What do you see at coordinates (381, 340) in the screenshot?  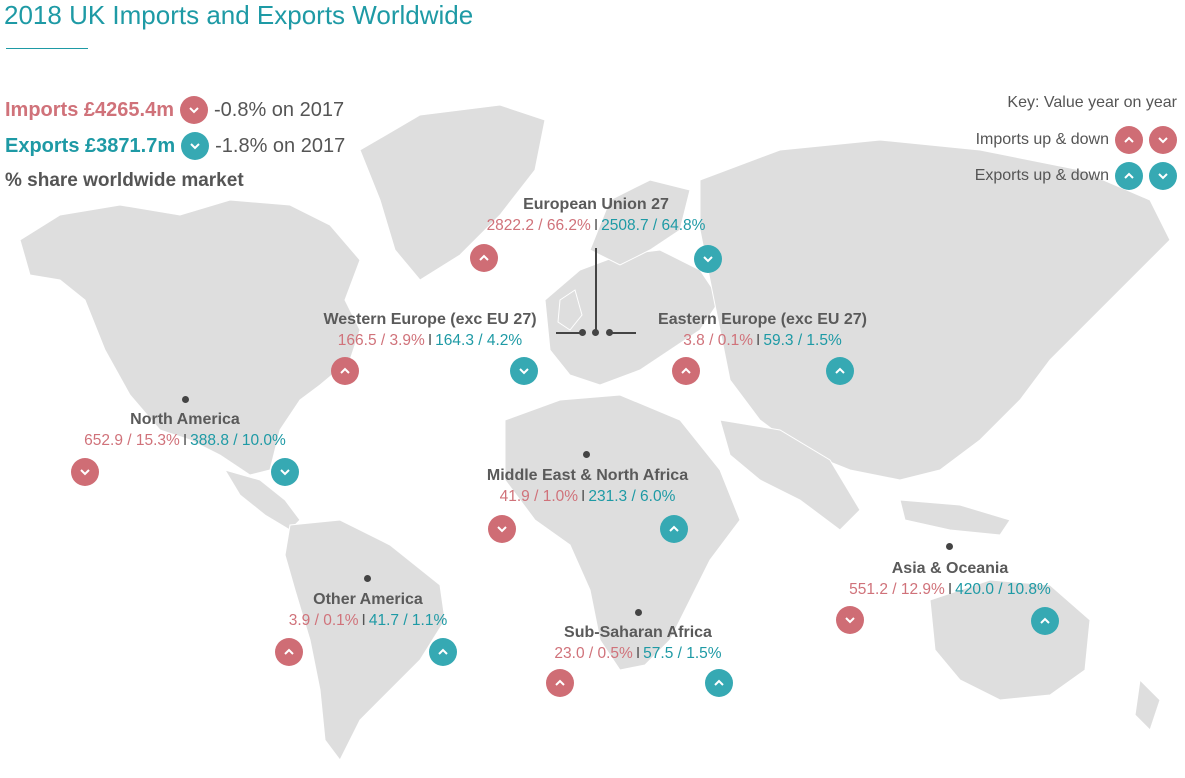 I see `region-imports: 166.5 / 3.9%` at bounding box center [381, 340].